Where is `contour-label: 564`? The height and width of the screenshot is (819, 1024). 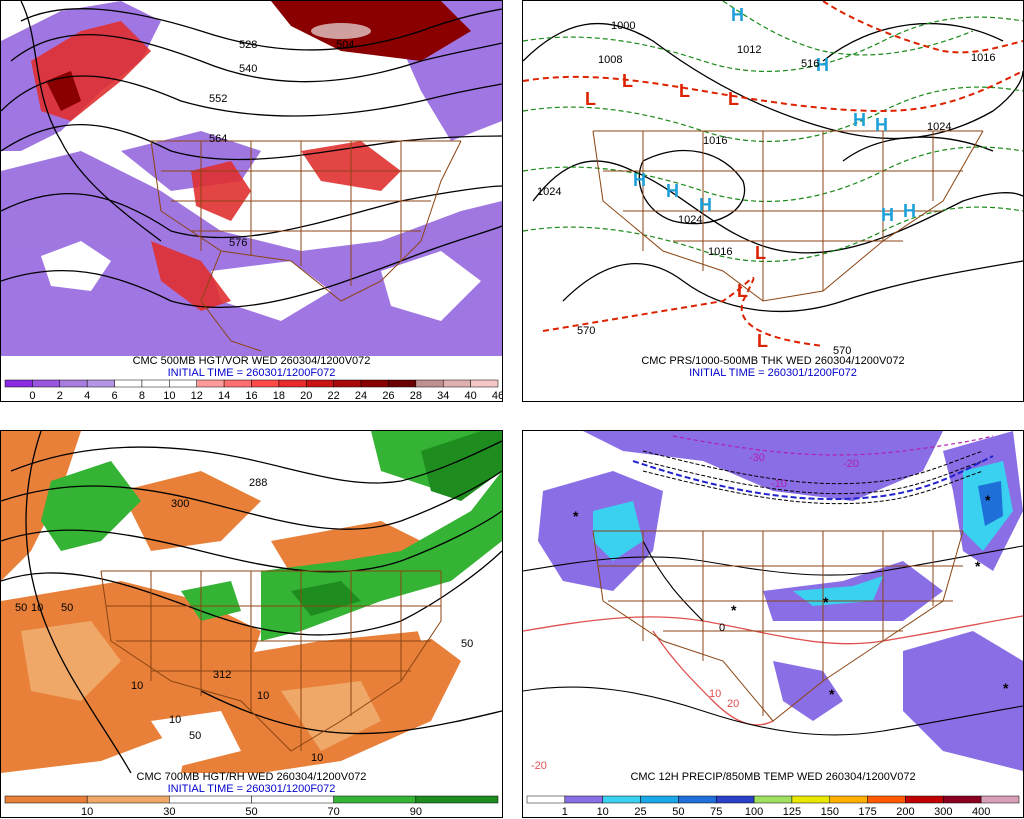
contour-label: 564 is located at coordinates (218, 139).